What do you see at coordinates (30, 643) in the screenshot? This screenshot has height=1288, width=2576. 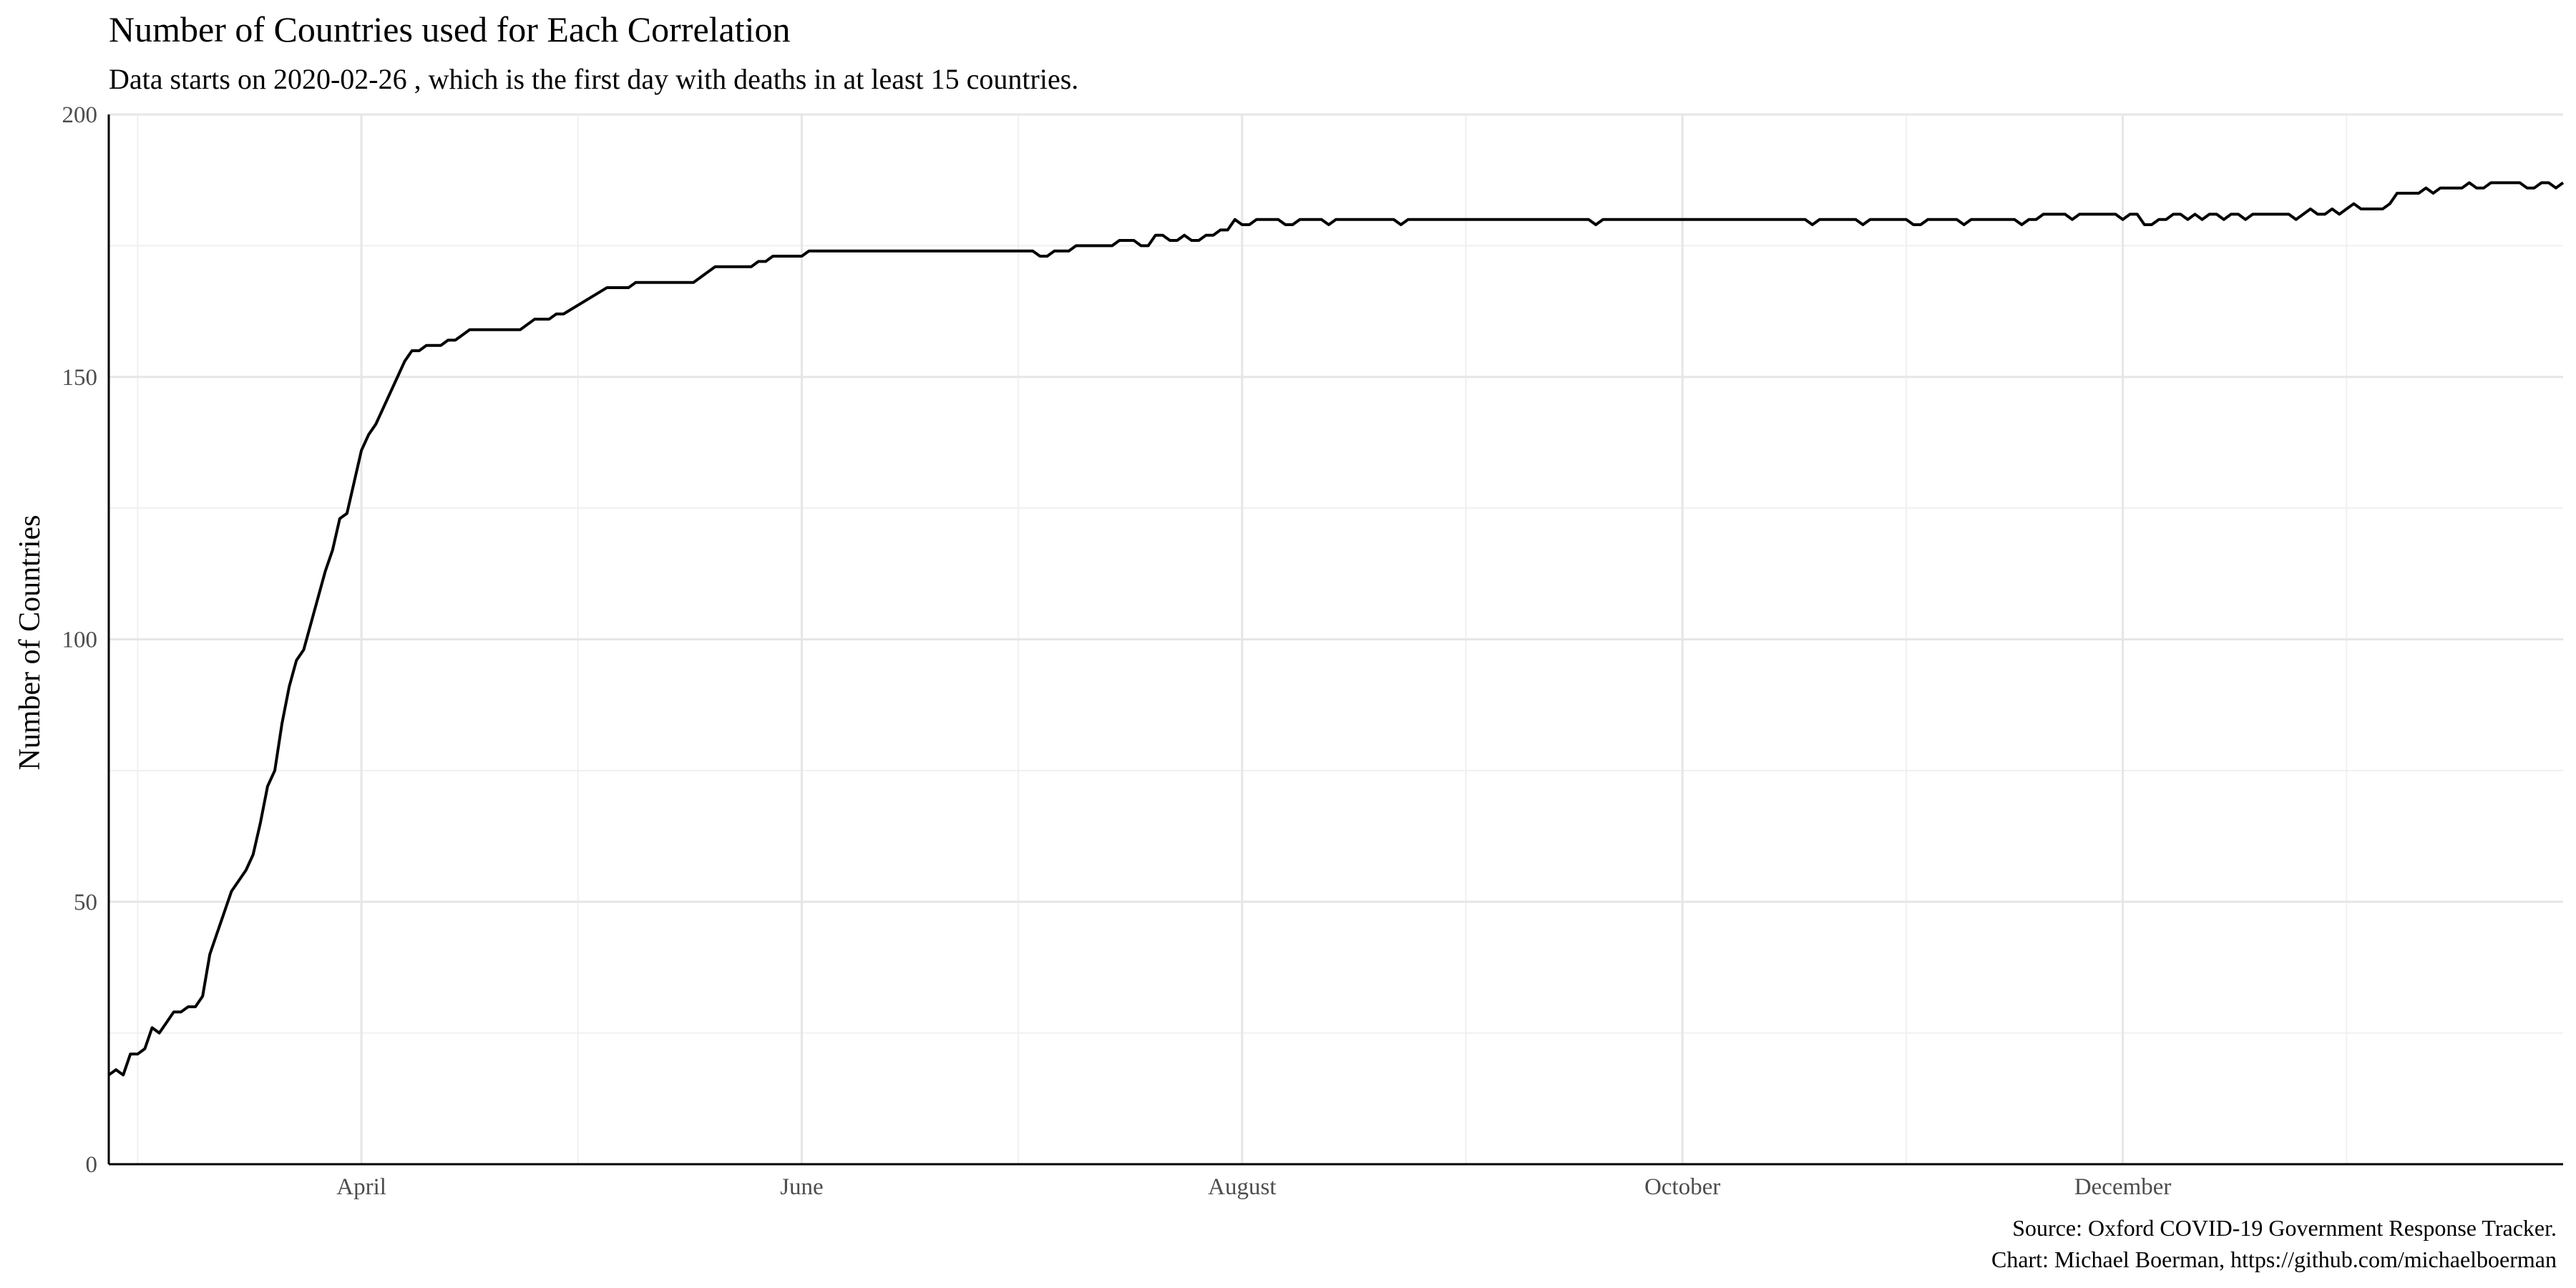 I see `y-axis-title: Number of Countries` at bounding box center [30, 643].